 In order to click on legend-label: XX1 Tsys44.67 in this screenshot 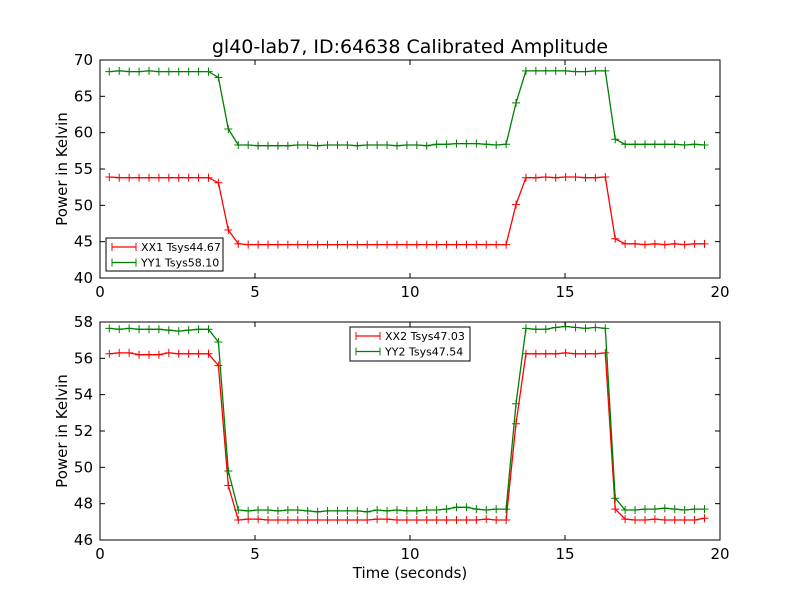, I will do `click(181, 247)`.